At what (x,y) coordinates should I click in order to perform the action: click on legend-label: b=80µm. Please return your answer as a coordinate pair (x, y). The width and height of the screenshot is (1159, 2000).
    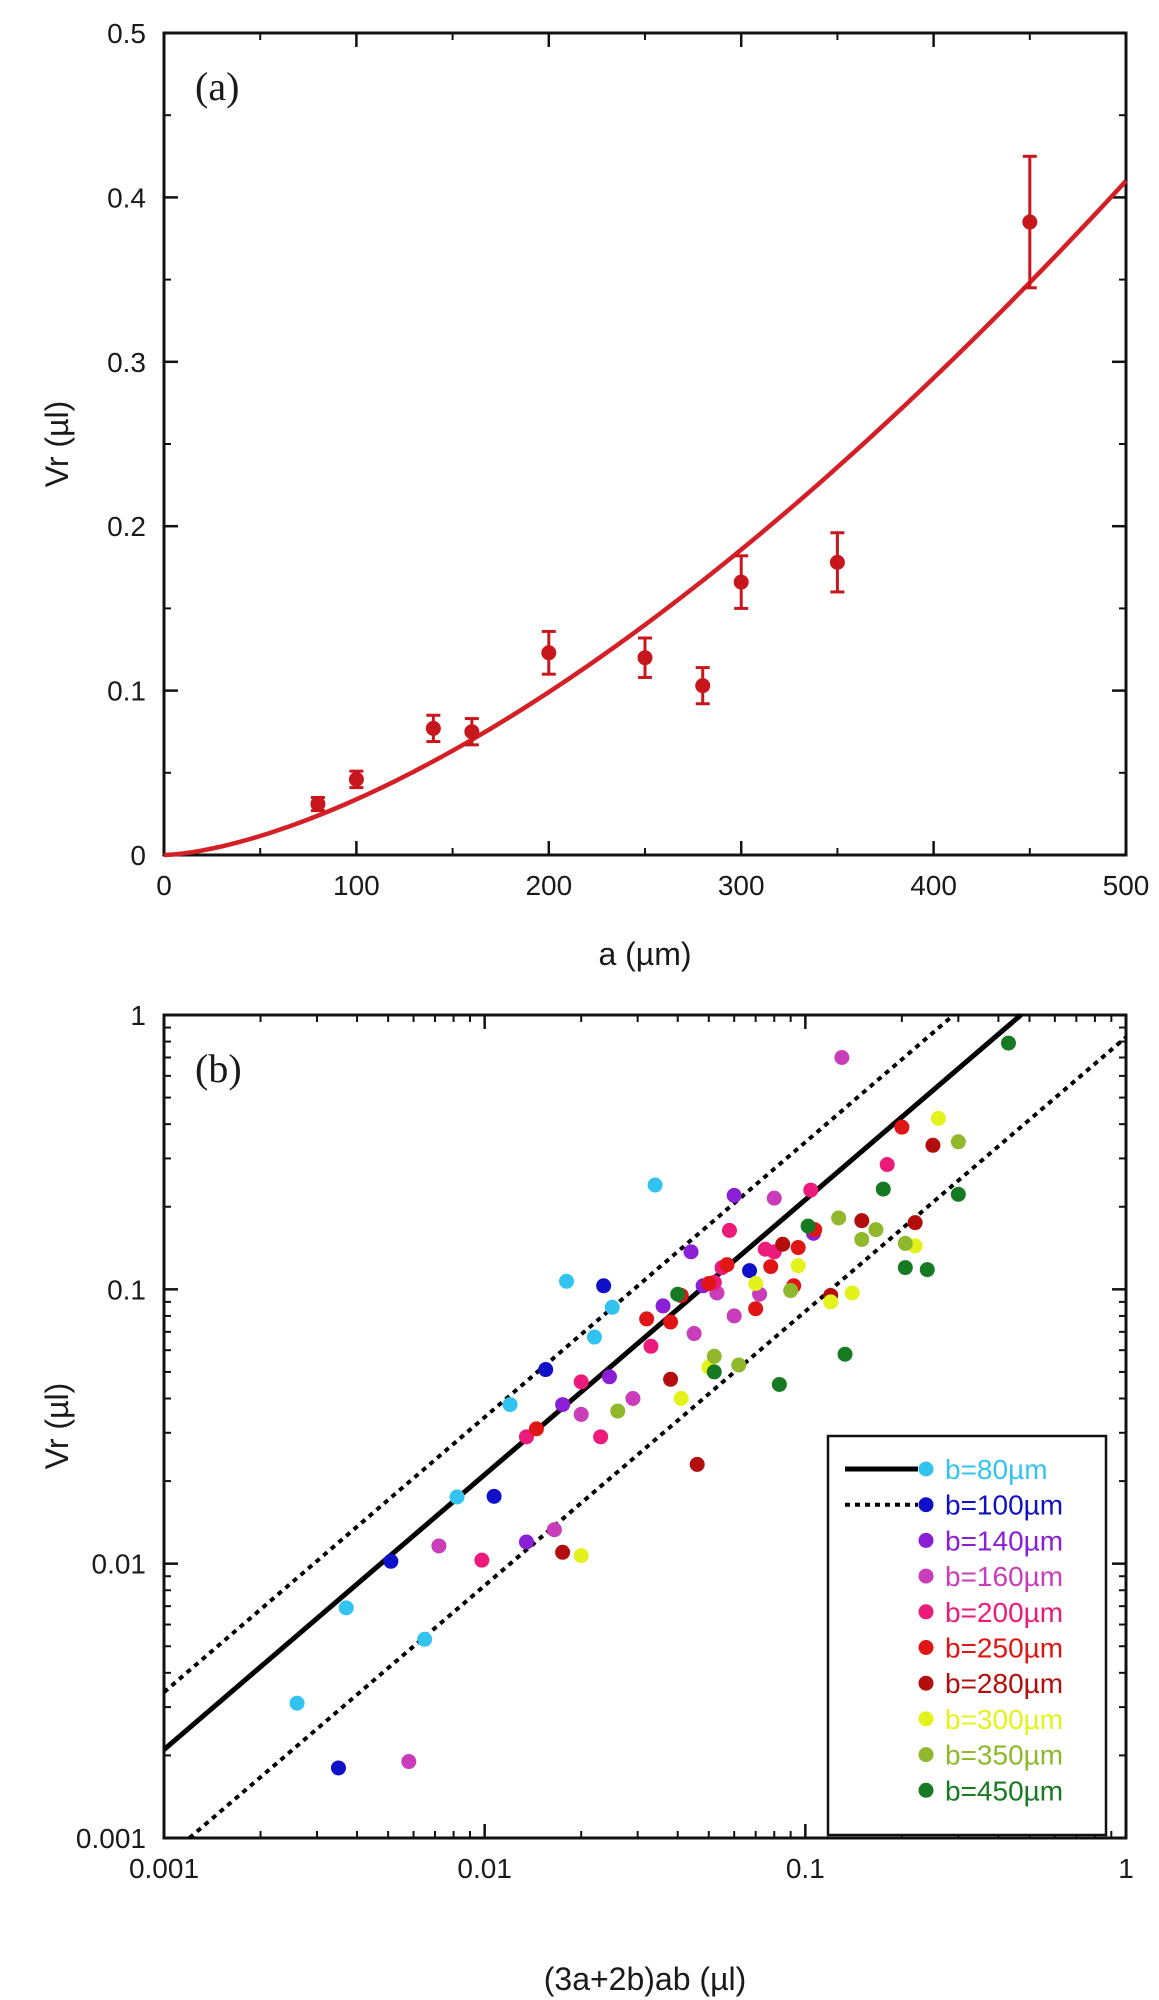
    Looking at the image, I should click on (996, 1469).